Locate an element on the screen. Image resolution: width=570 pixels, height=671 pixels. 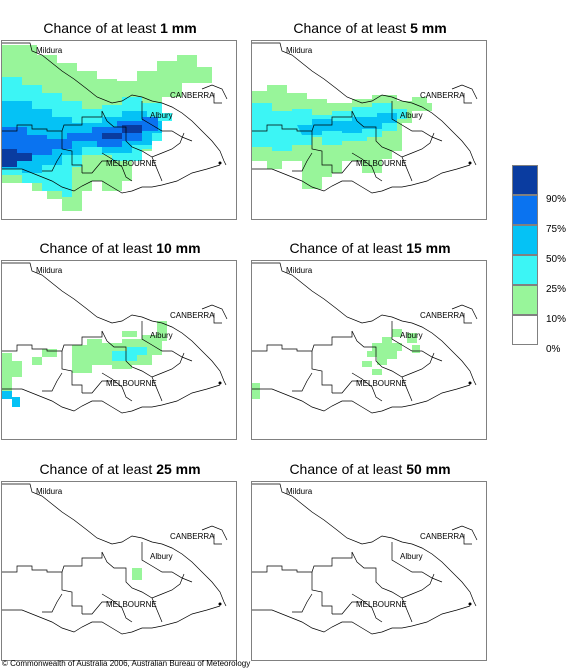
map-10mm: Mildura CANBERRA Albury MELBOURNE is located at coordinates (119, 350).